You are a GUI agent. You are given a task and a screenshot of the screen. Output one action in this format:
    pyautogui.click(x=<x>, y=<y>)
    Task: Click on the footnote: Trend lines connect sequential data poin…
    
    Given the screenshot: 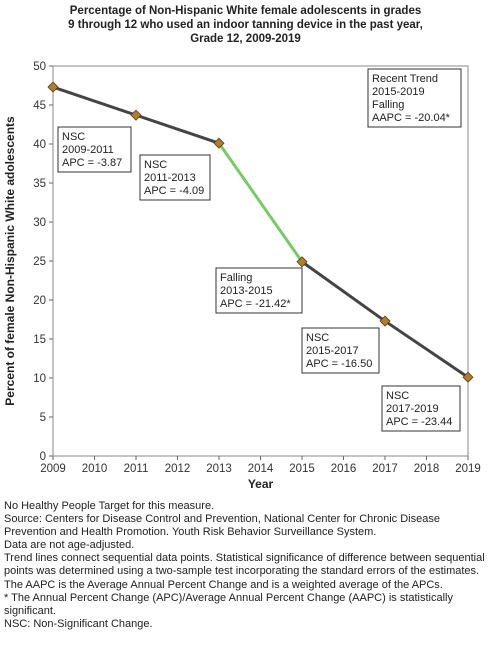 What is the action you would take?
    pyautogui.click(x=244, y=565)
    